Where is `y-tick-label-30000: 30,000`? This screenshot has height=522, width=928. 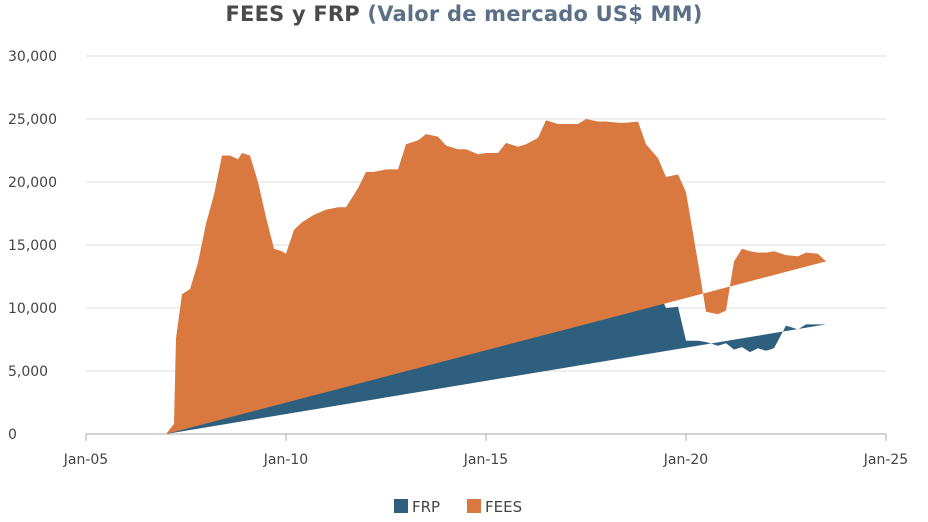 y-tick-label-30000: 30,000 is located at coordinates (32, 57).